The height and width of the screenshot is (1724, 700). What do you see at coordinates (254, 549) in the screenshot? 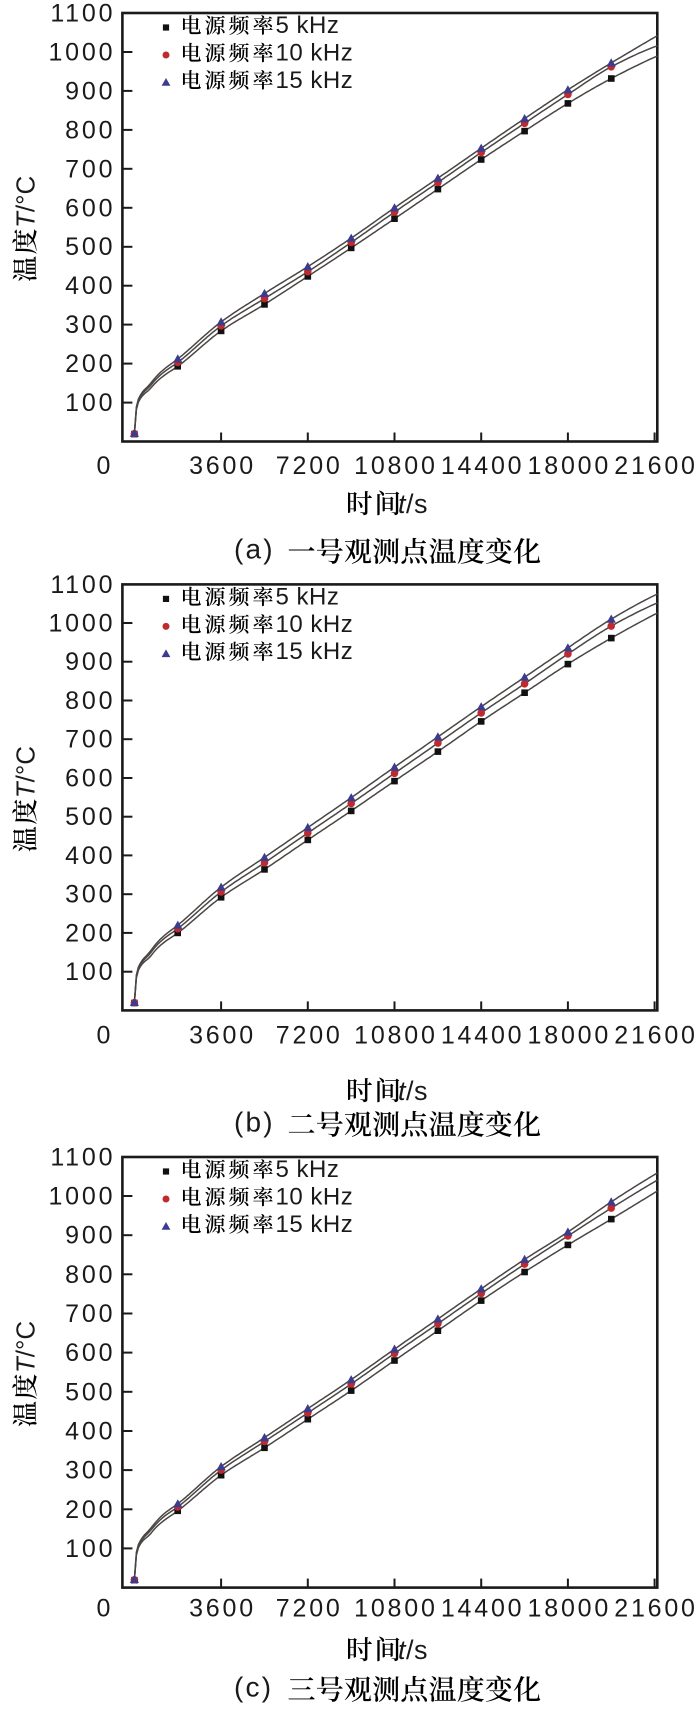
I see `svg-text: (a)` at bounding box center [254, 549].